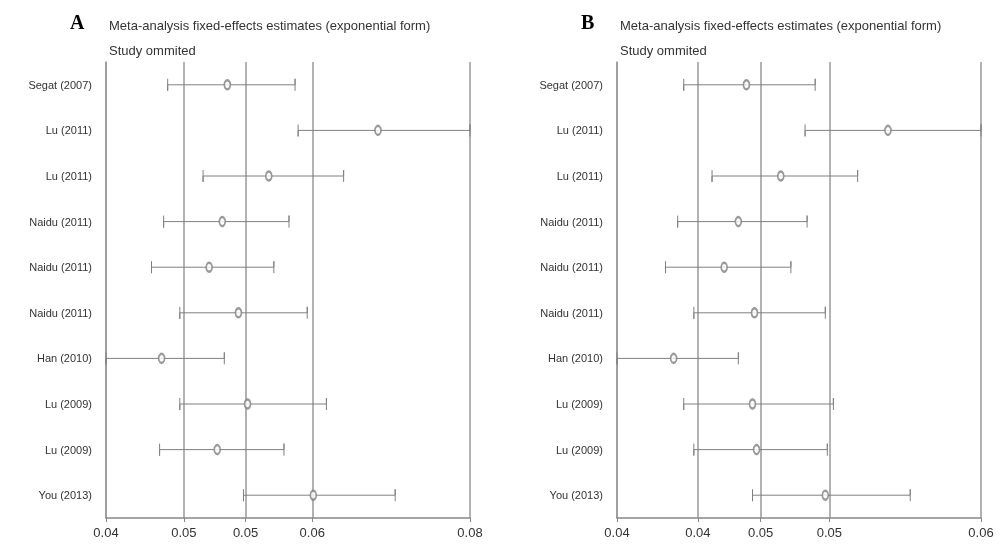 The image size is (1002, 546). Describe the element at coordinates (77, 22) in the screenshot. I see `text: A` at that location.